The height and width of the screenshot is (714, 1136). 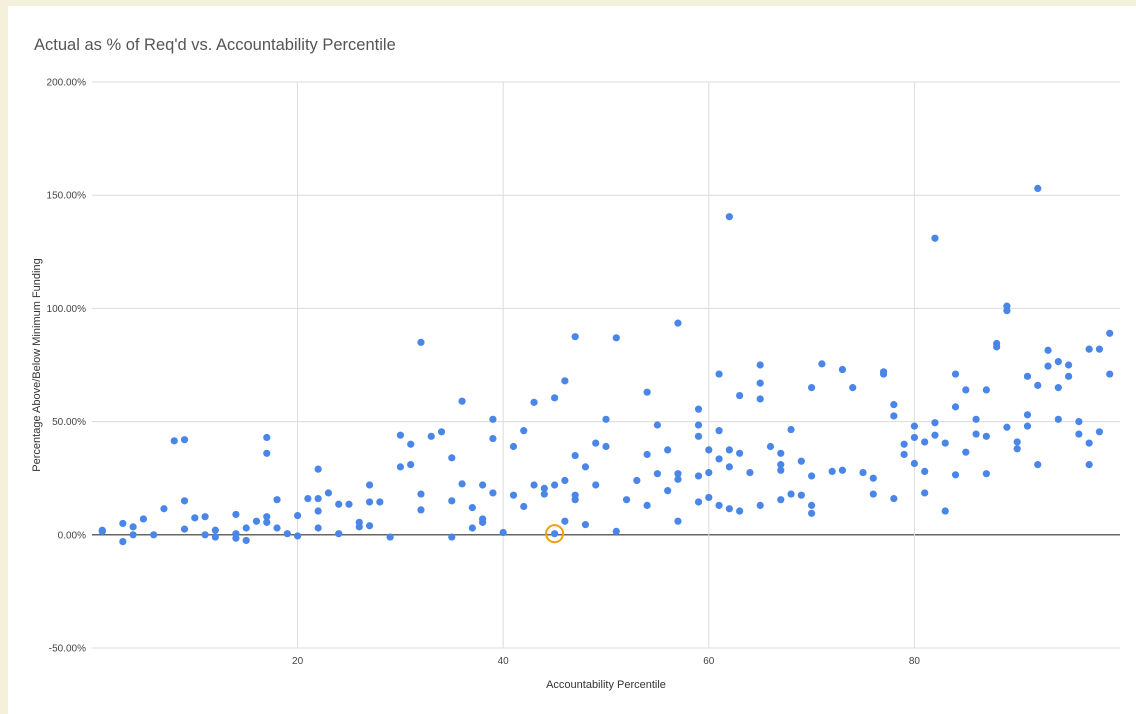 What do you see at coordinates (67, 83) in the screenshot?
I see `y-tick-label: 200.00%` at bounding box center [67, 83].